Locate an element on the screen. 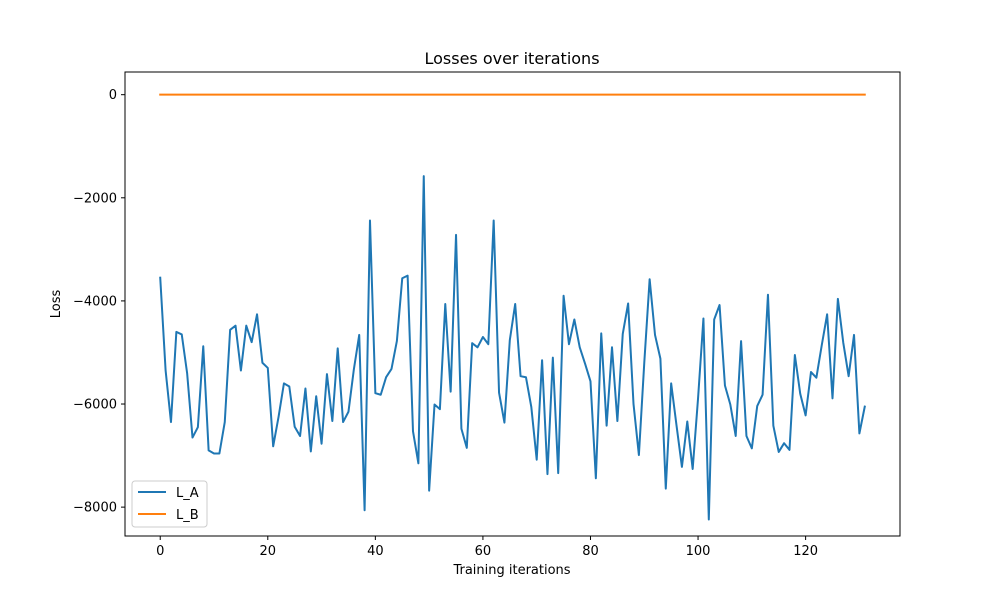 The height and width of the screenshot is (600, 1000). x-tick-label: 0 is located at coordinates (160, 551).